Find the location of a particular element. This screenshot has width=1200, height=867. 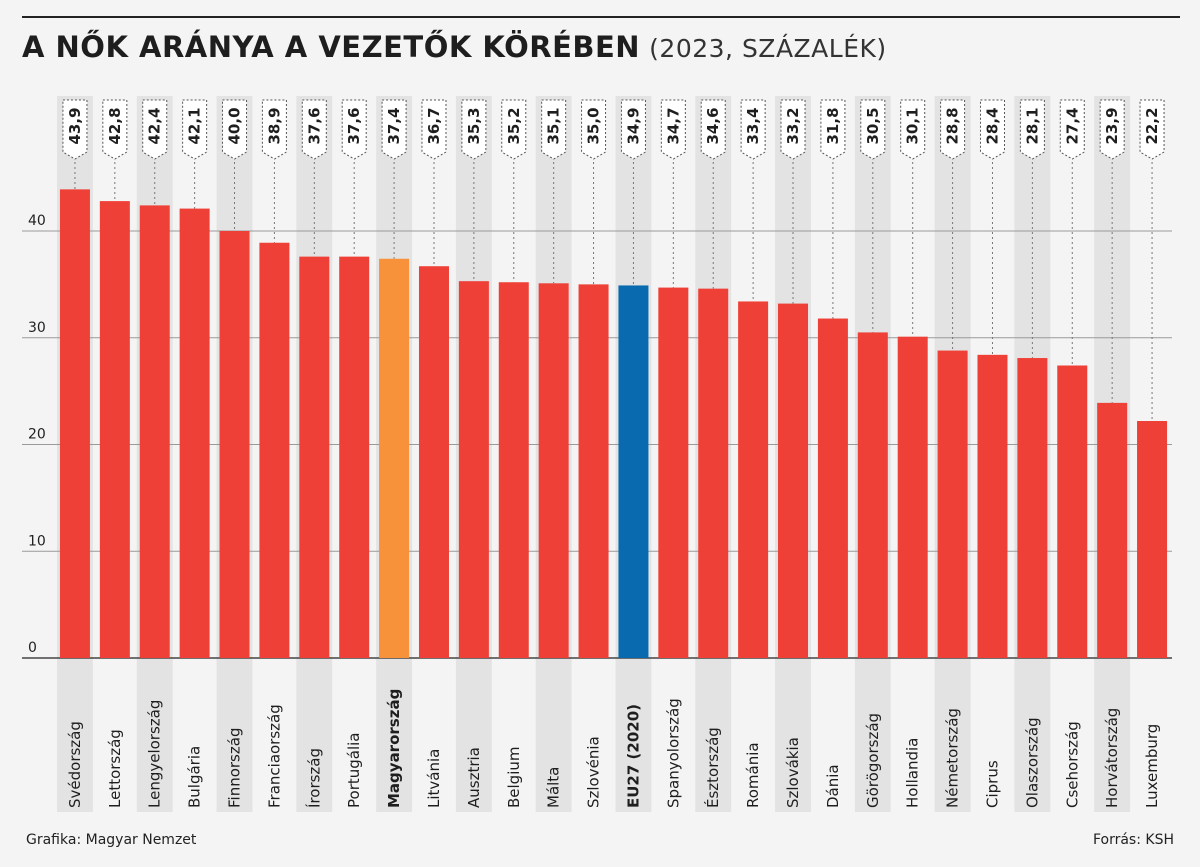

value-label: 37,6 is located at coordinates (314, 125).